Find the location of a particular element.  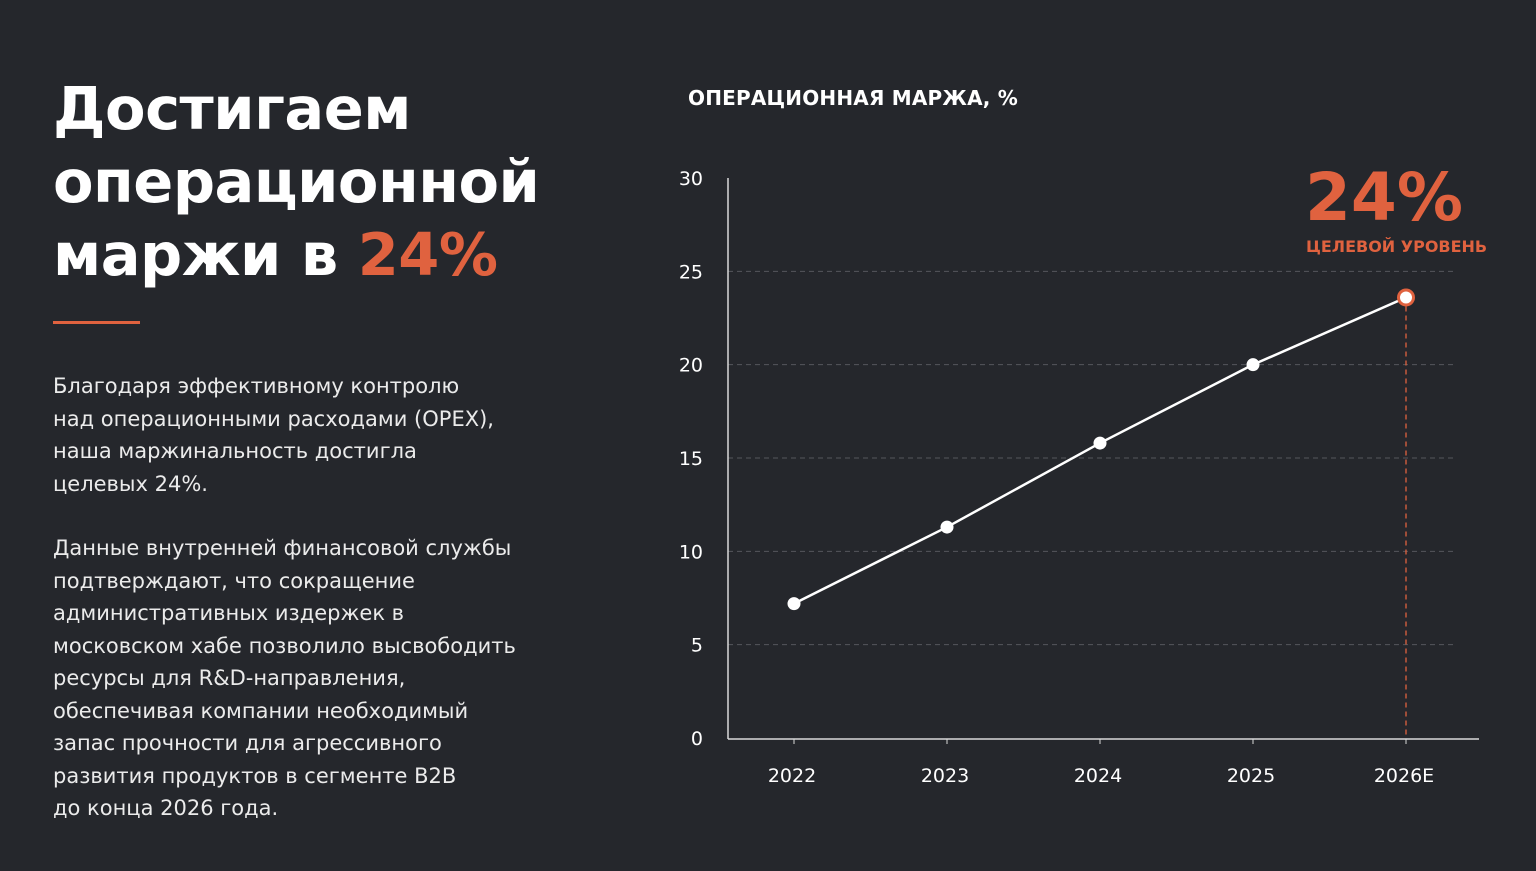

headline-line-3: маржи в is located at coordinates (205, 254).